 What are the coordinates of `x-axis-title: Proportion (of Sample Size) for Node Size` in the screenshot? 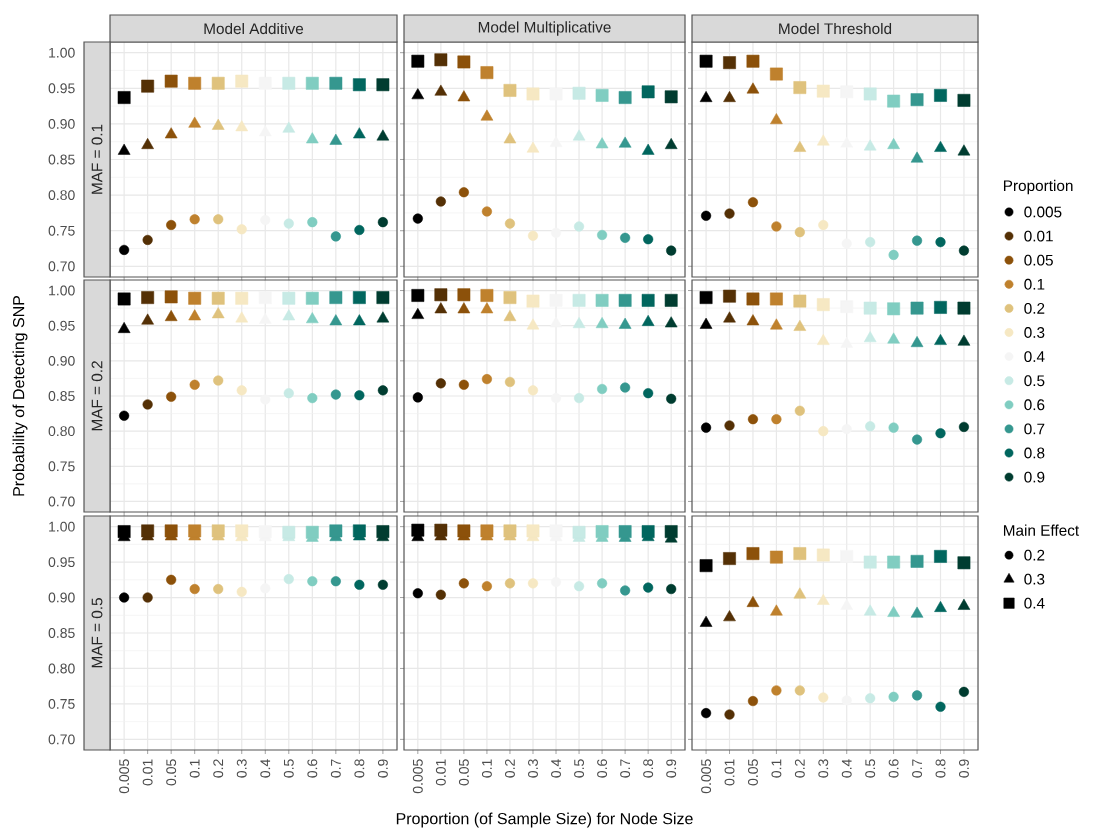 It's located at (544, 820).